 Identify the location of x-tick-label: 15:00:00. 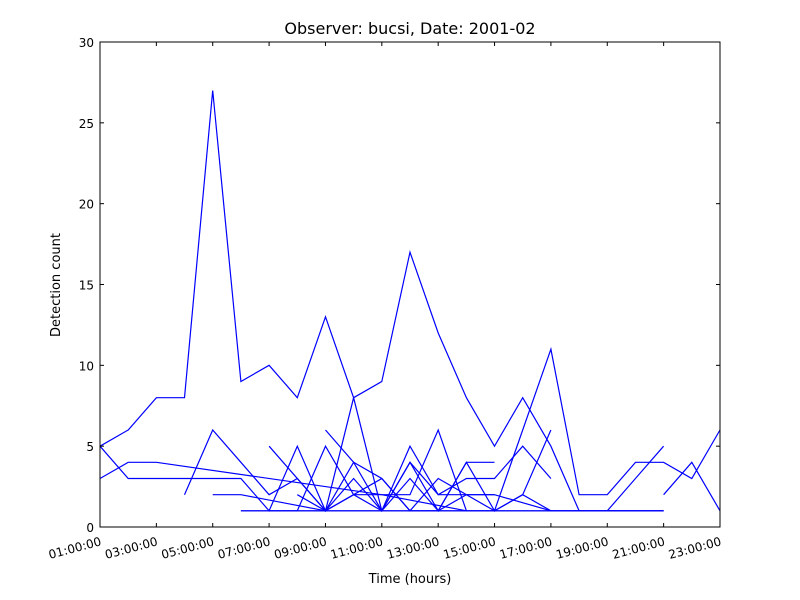
(470, 547).